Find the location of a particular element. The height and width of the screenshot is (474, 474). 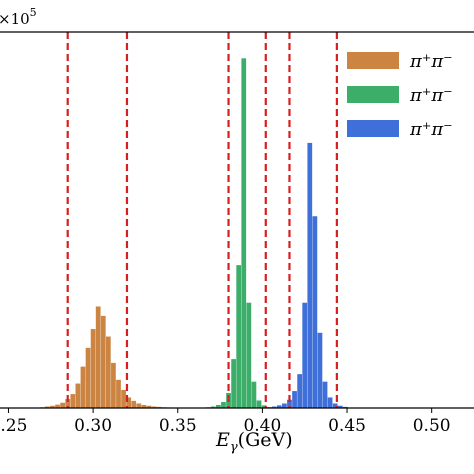

x-tick-label: 0.25 is located at coordinates (13, 426).